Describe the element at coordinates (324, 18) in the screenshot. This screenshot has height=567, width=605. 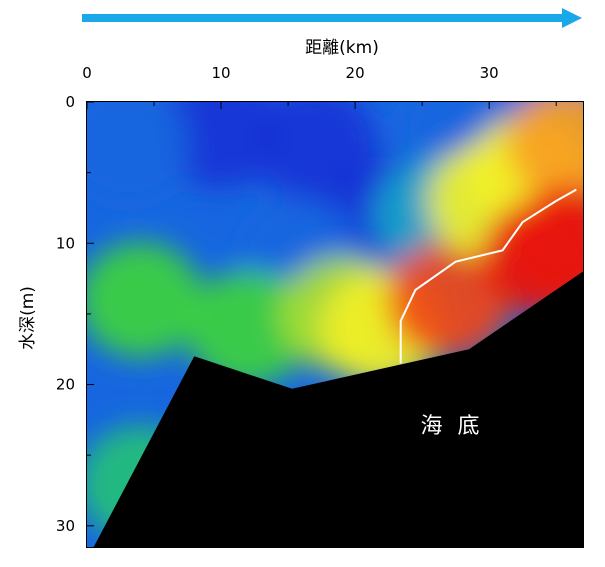
I see `direction-arrow-shaft` at that location.